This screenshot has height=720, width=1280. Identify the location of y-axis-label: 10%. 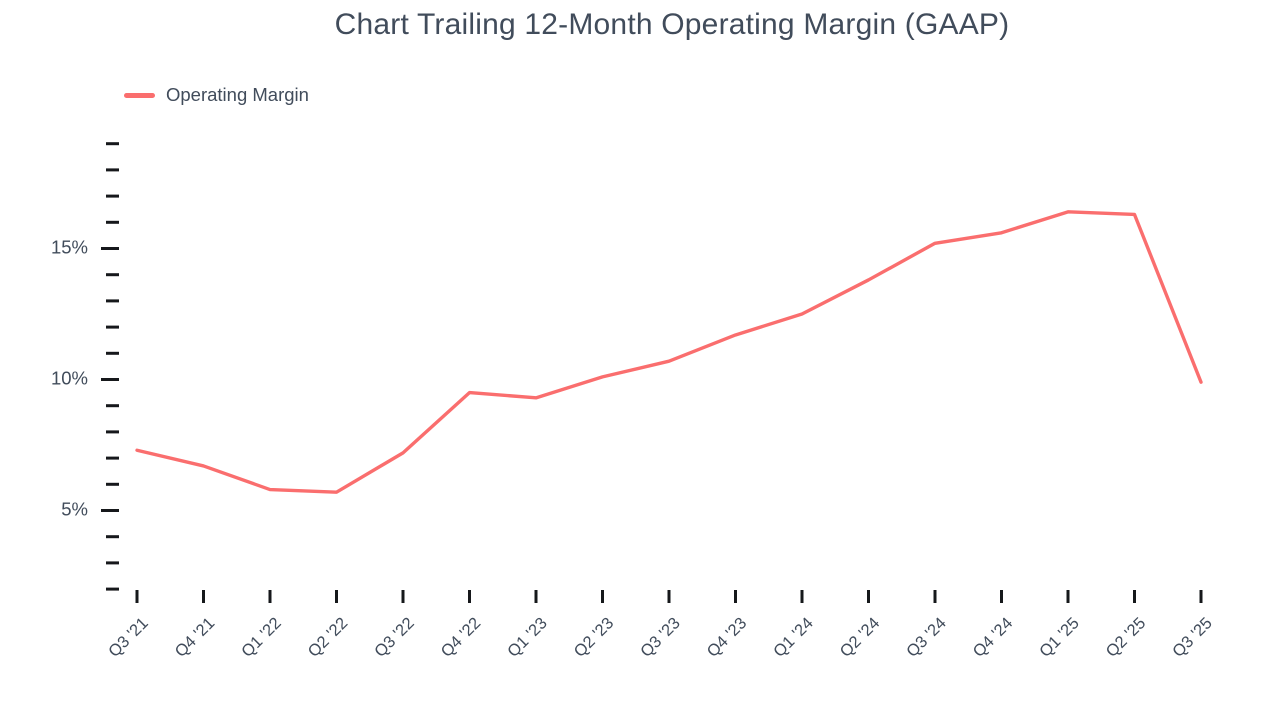
(69, 378).